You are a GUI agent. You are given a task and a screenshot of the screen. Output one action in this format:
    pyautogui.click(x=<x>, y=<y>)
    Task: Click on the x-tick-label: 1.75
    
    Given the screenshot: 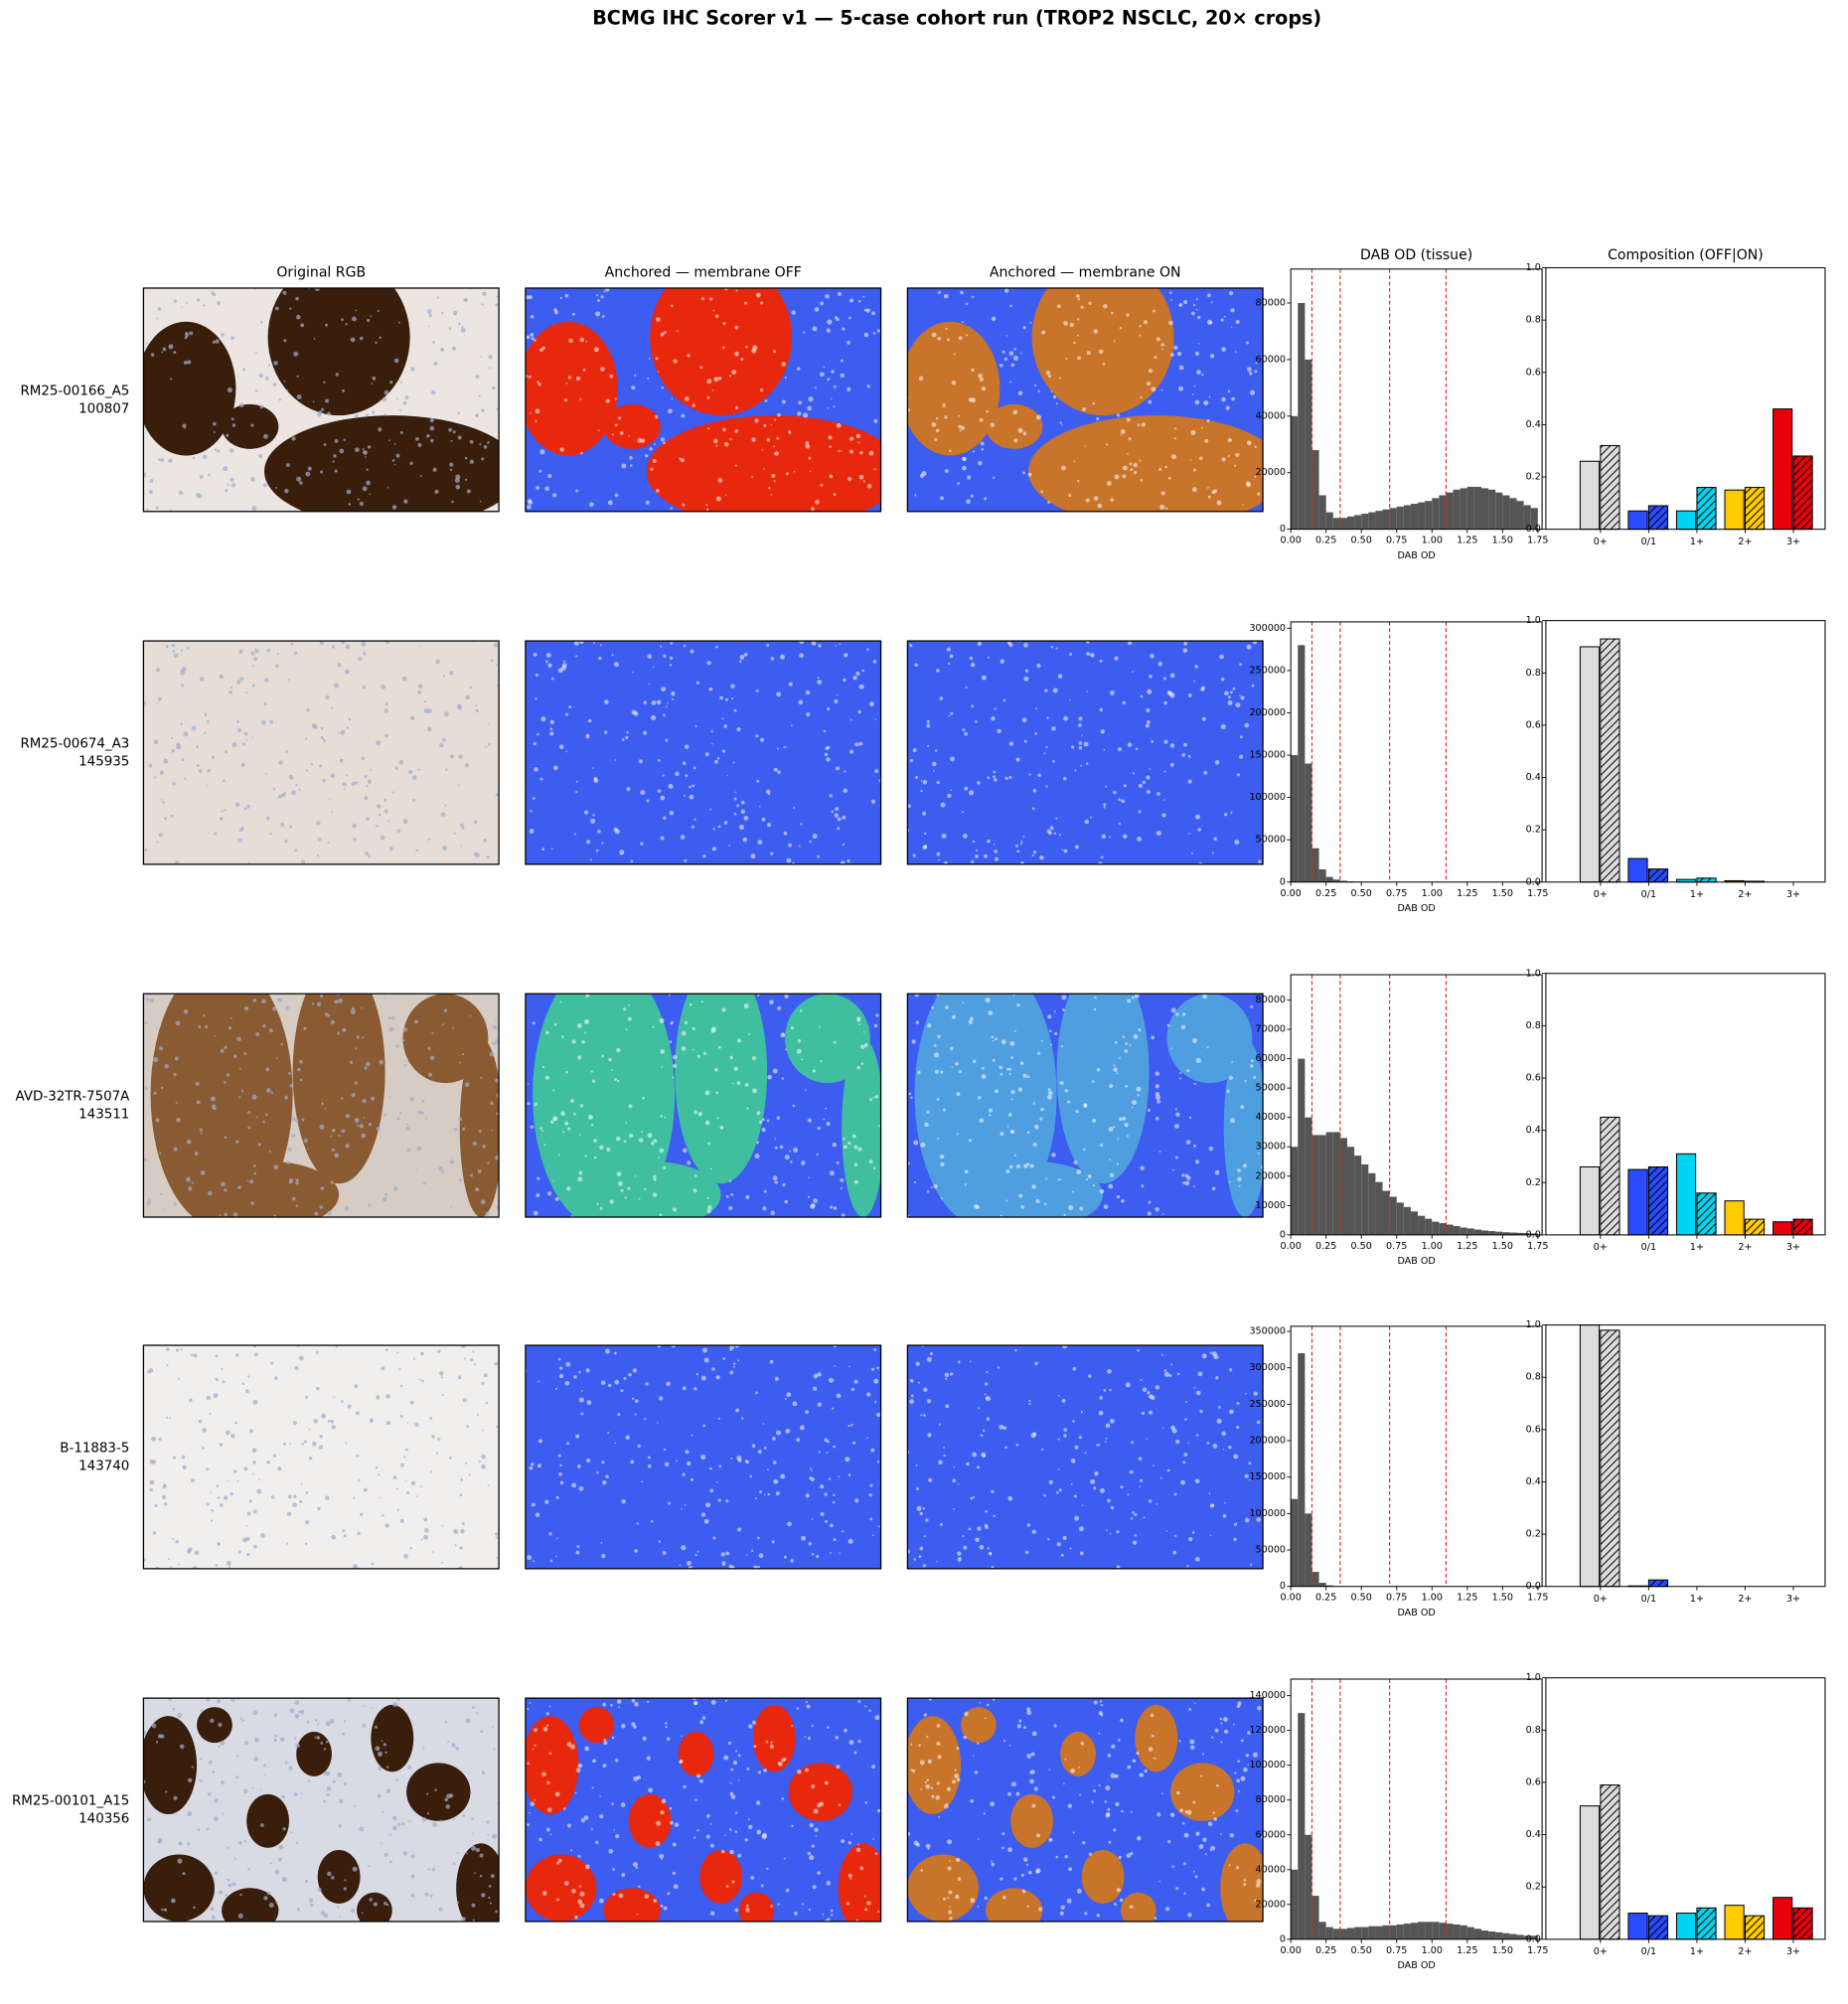 What is the action you would take?
    pyautogui.click(x=1537, y=893)
    